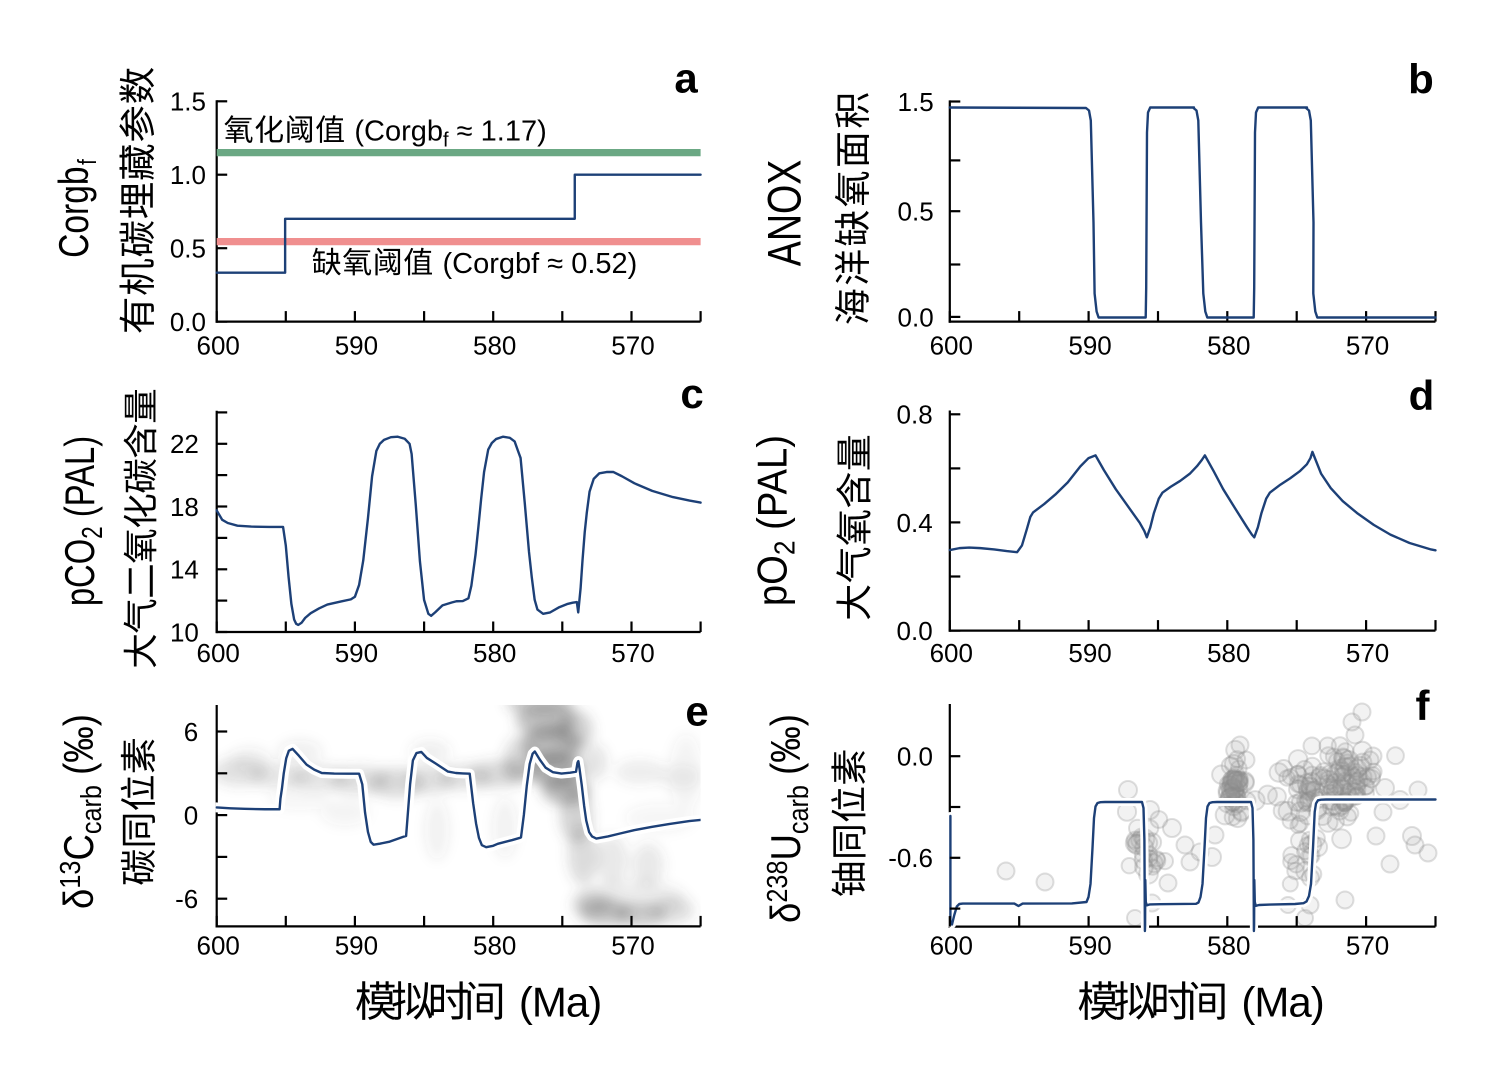 Image resolution: width=1508 pixels, height=1068 pixels. Describe the element at coordinates (686, 78) in the screenshot. I see `svg-text: a` at that location.